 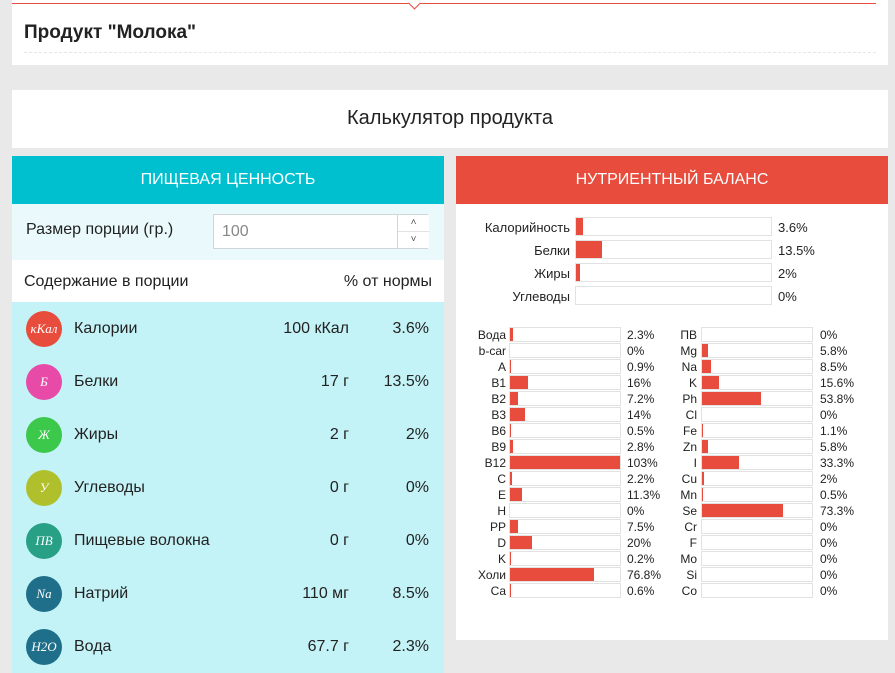 I want to click on vitamins-label: Вода, so click(x=491, y=335).